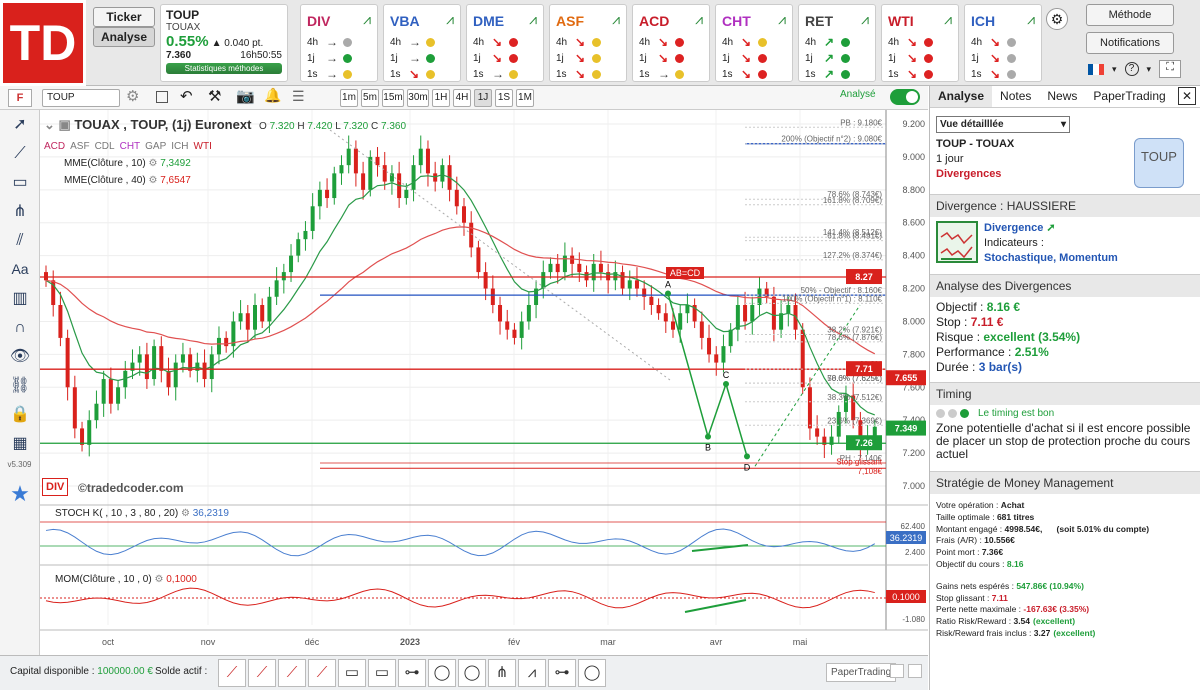 The width and height of the screenshot is (1200, 690). I want to click on div-badge: DIV, so click(55, 487).